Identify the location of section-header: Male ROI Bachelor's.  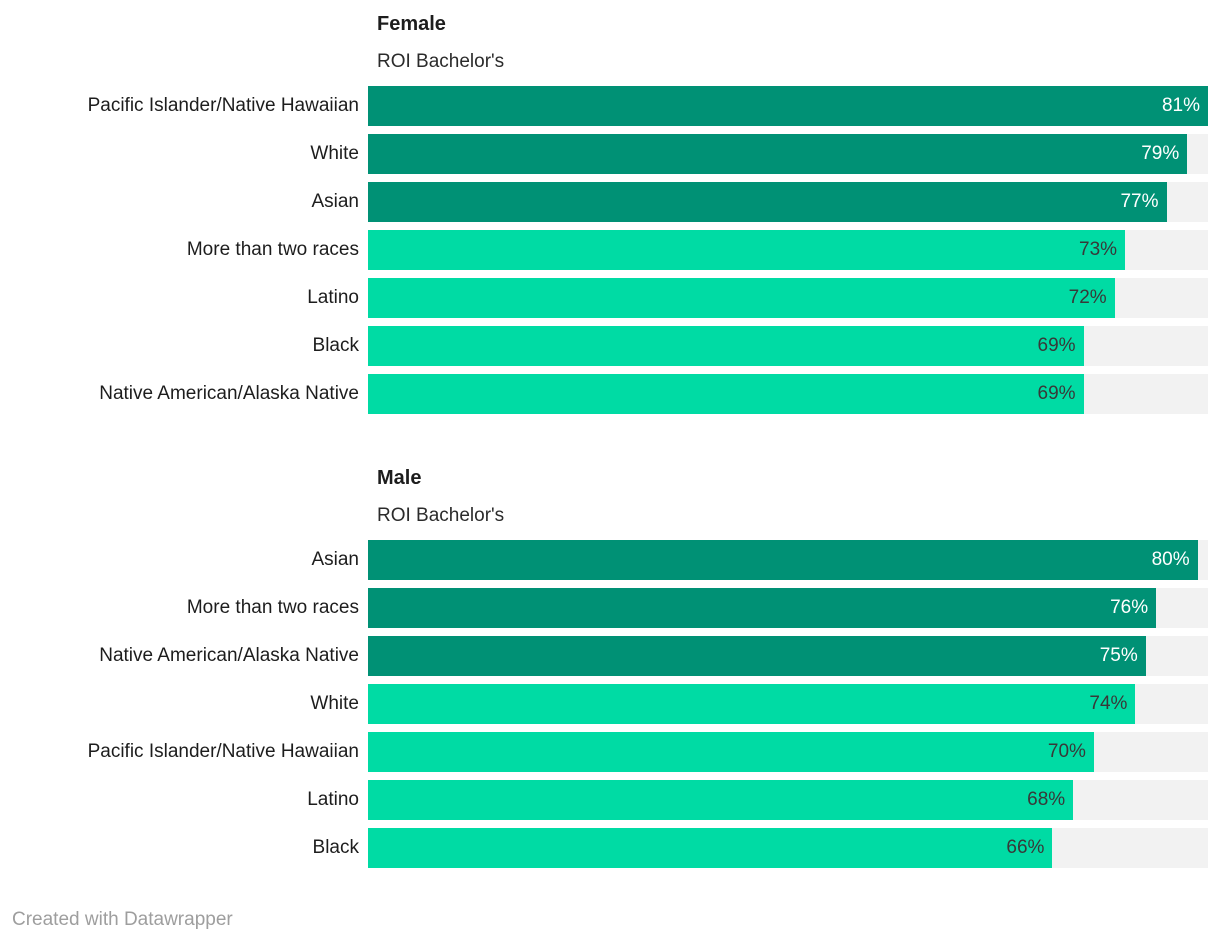
(792, 497).